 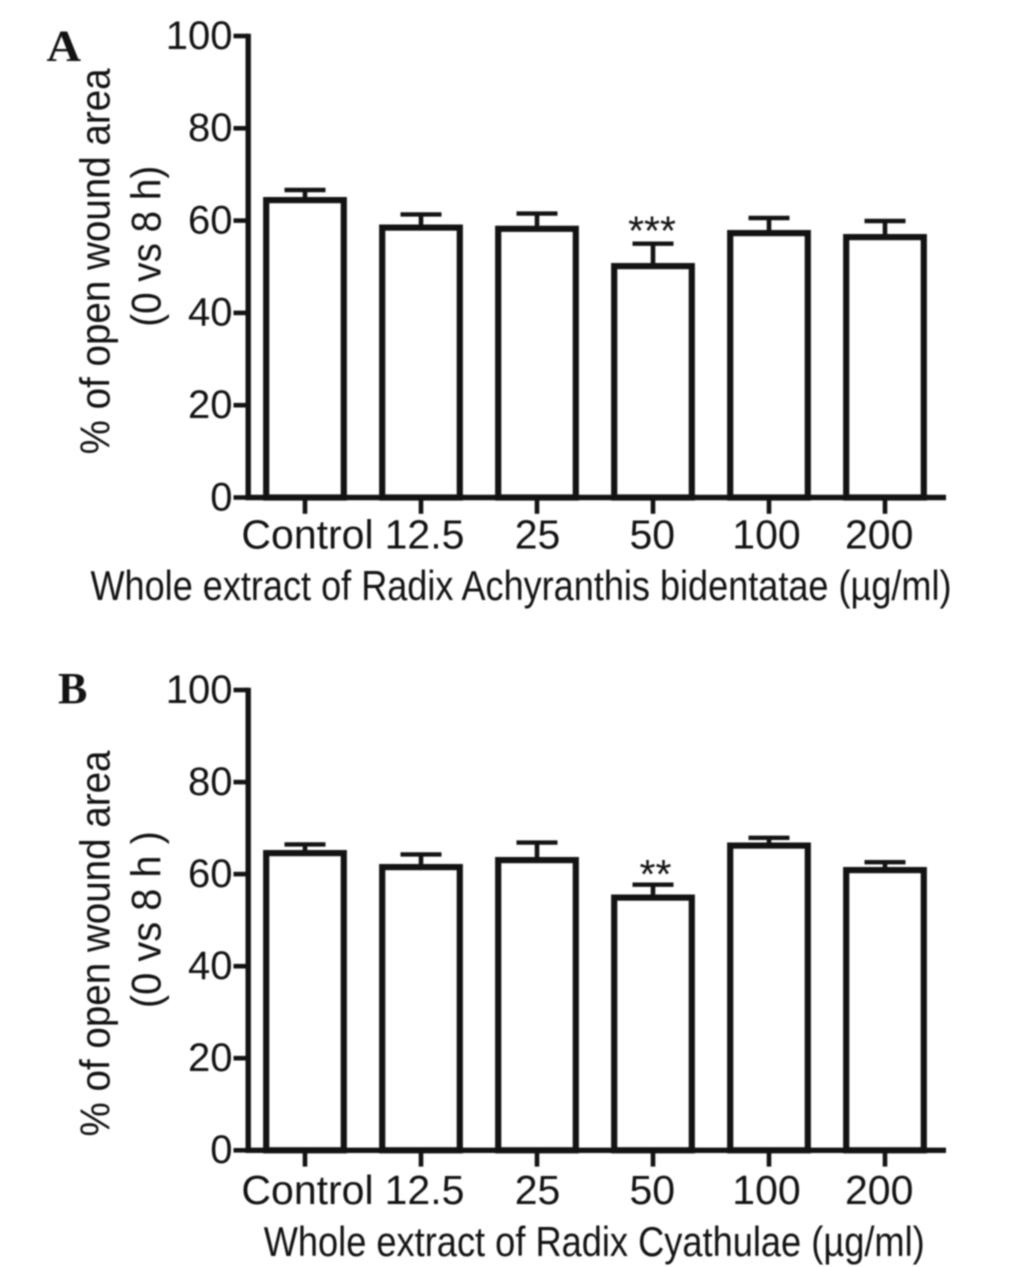 I want to click on svg-text: A, so click(x=64, y=45).